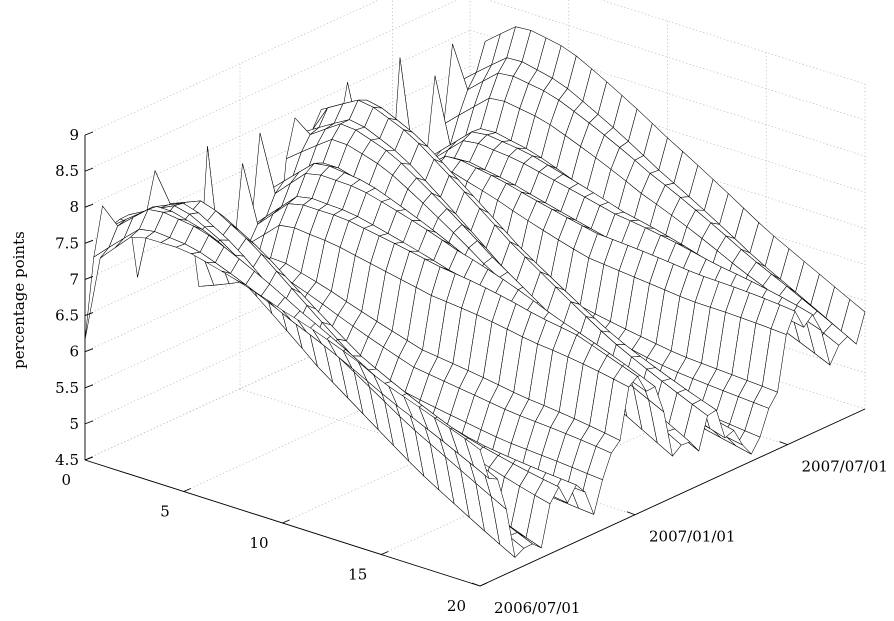 The height and width of the screenshot is (621, 894). What do you see at coordinates (67, 460) in the screenshot?
I see `z-tick-label: 4.5` at bounding box center [67, 460].